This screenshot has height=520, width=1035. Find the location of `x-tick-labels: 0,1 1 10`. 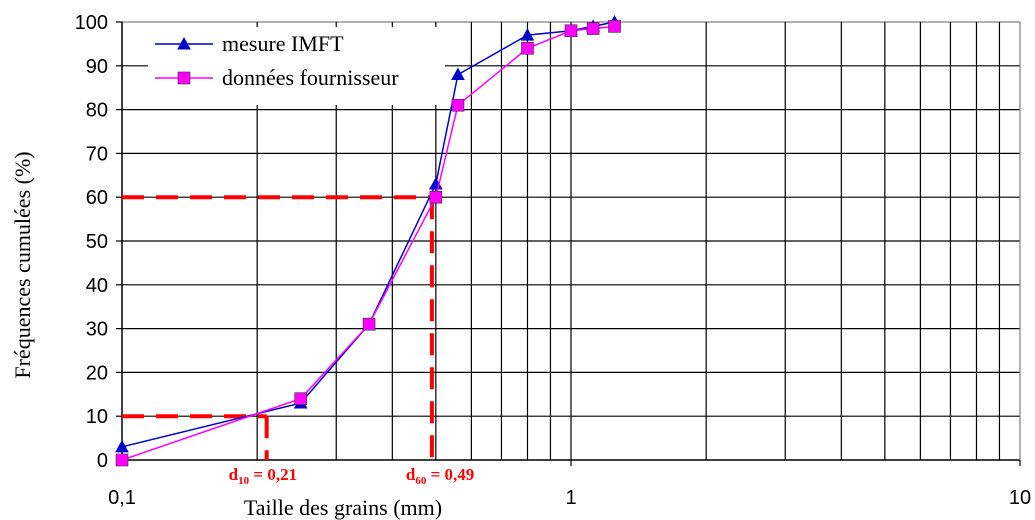

x-tick-labels: 0,1 1 10 is located at coordinates (569, 484).